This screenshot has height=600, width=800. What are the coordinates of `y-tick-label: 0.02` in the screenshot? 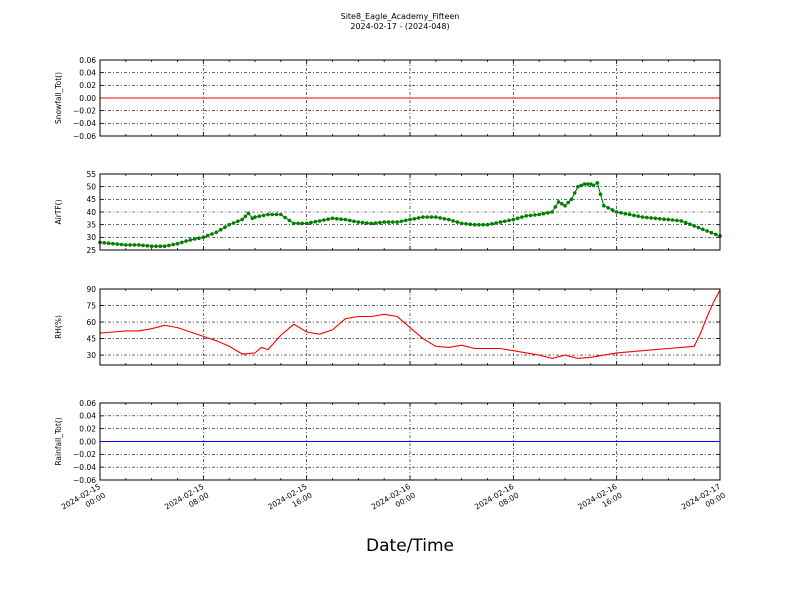 It's located at (87, 428).